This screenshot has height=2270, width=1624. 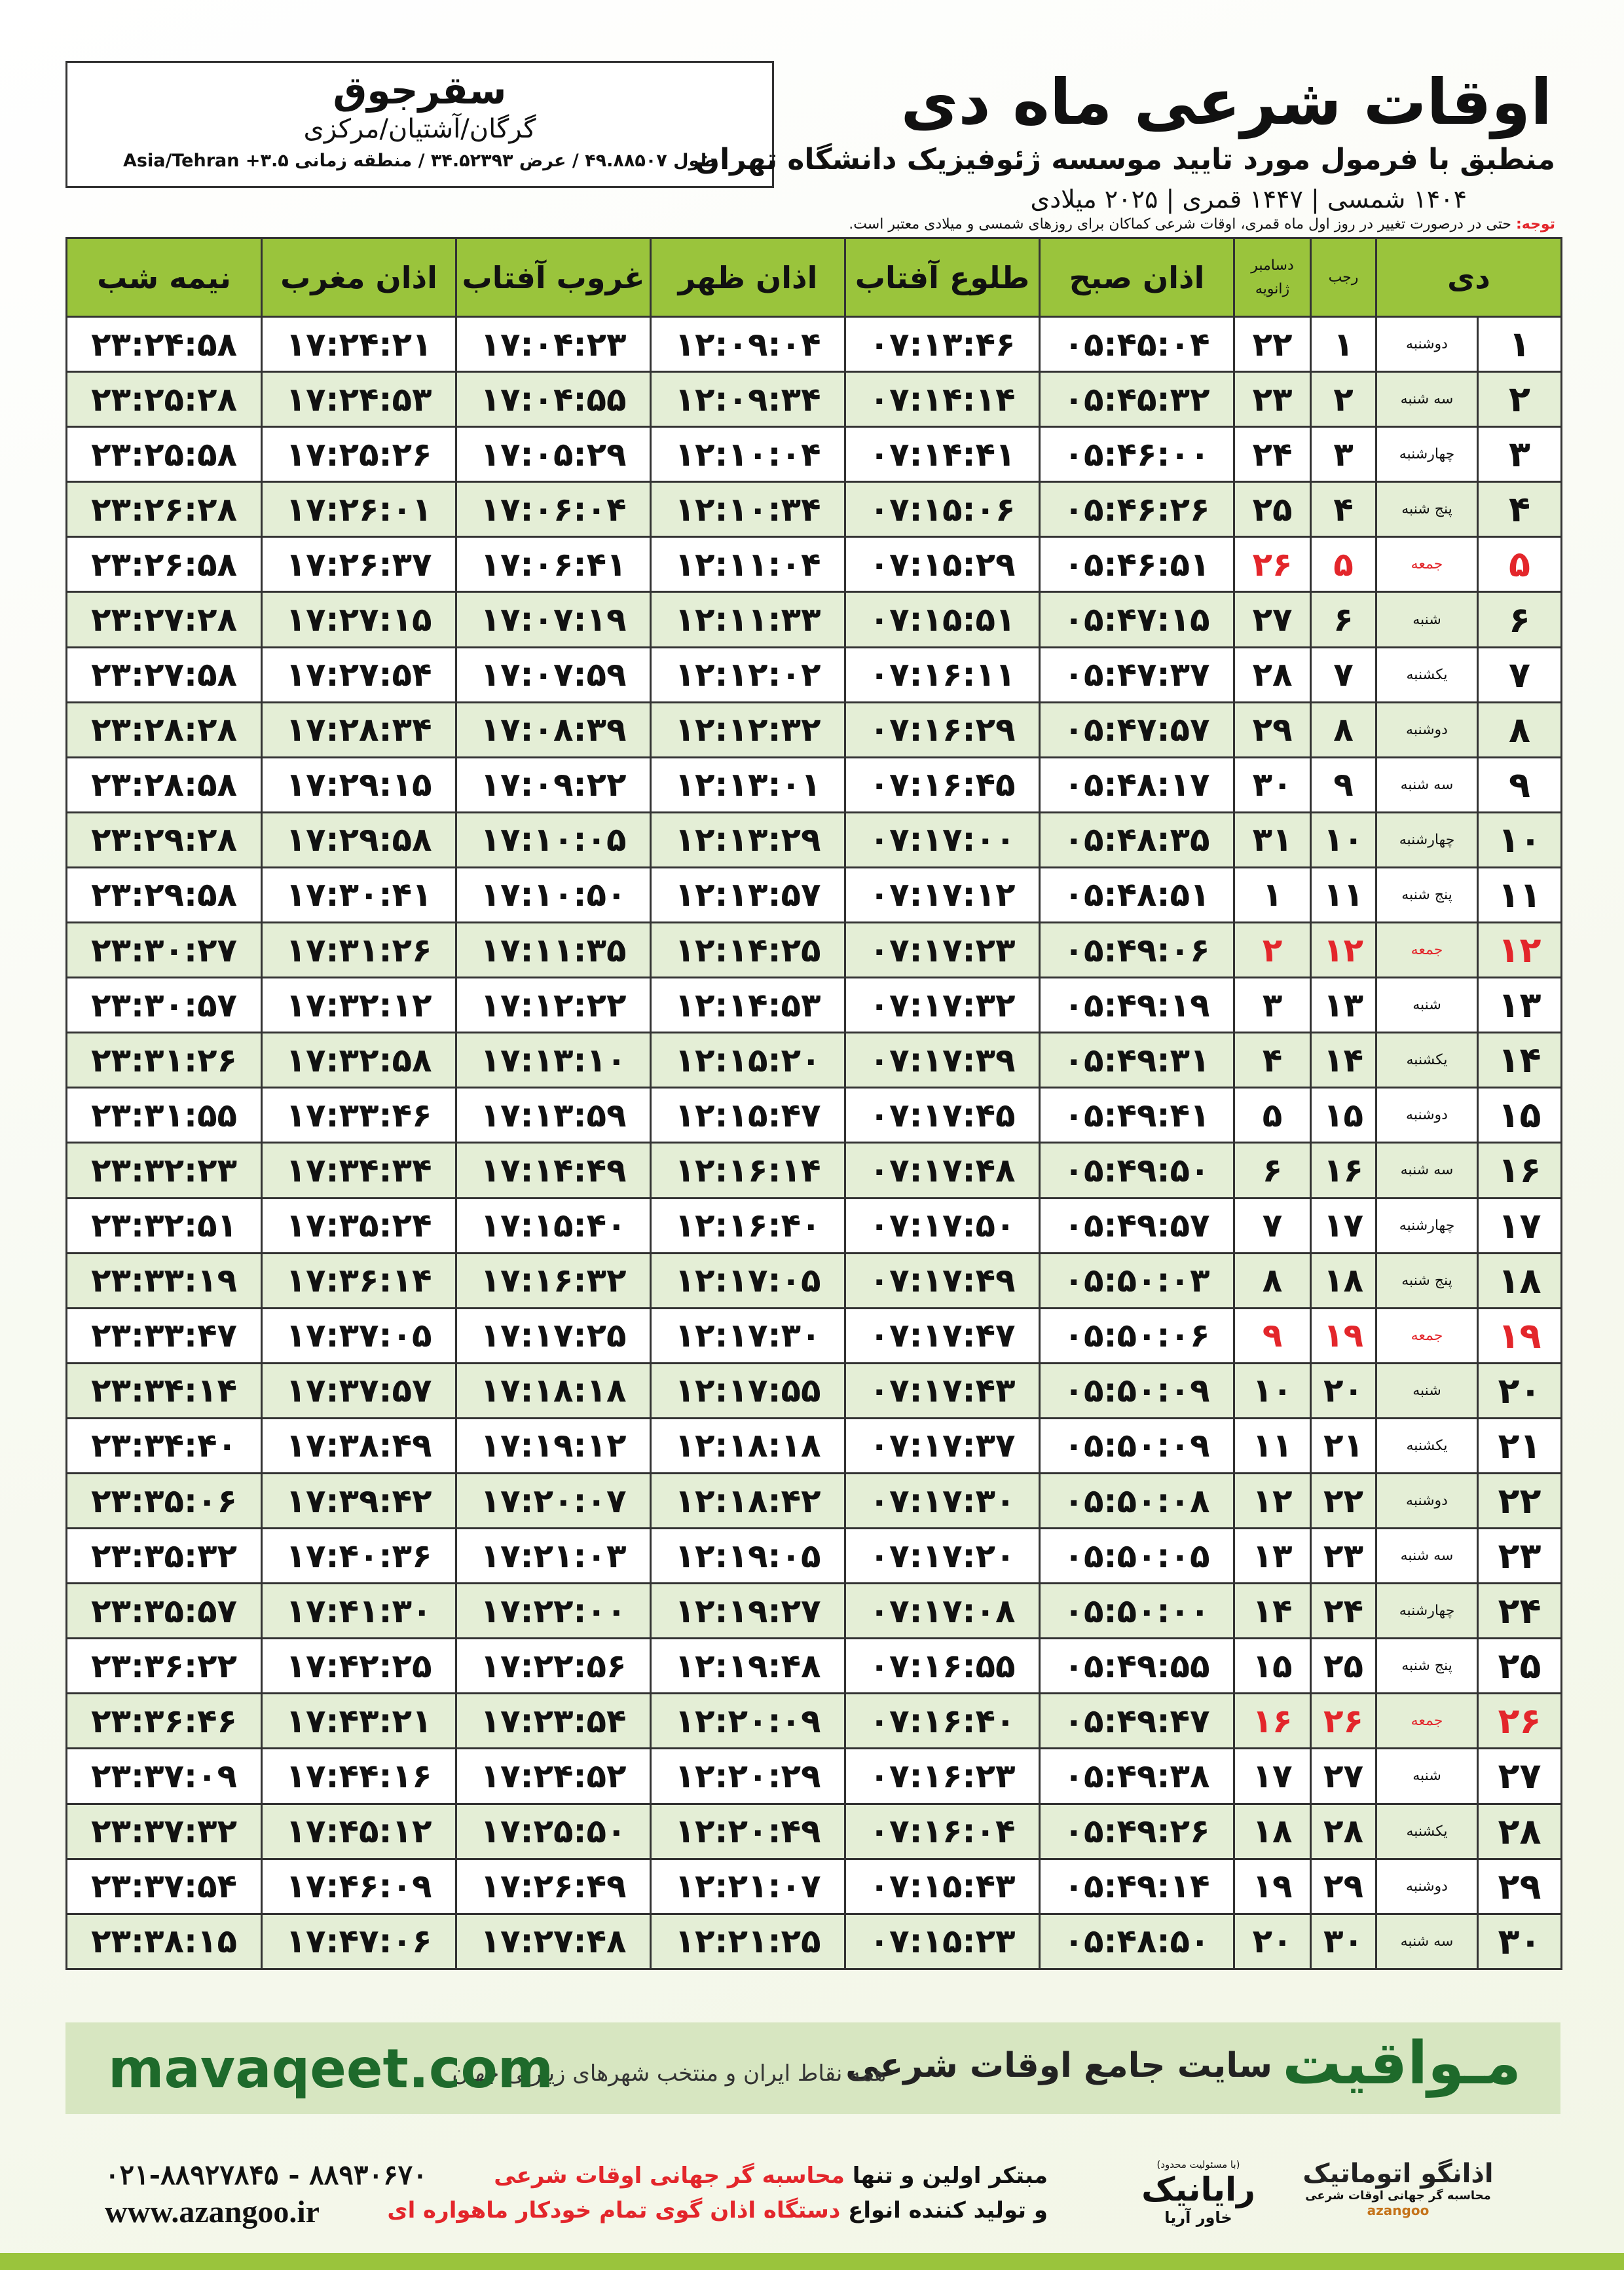 What do you see at coordinates (212, 2212) in the screenshot?
I see `website: www.azangoo.ir` at bounding box center [212, 2212].